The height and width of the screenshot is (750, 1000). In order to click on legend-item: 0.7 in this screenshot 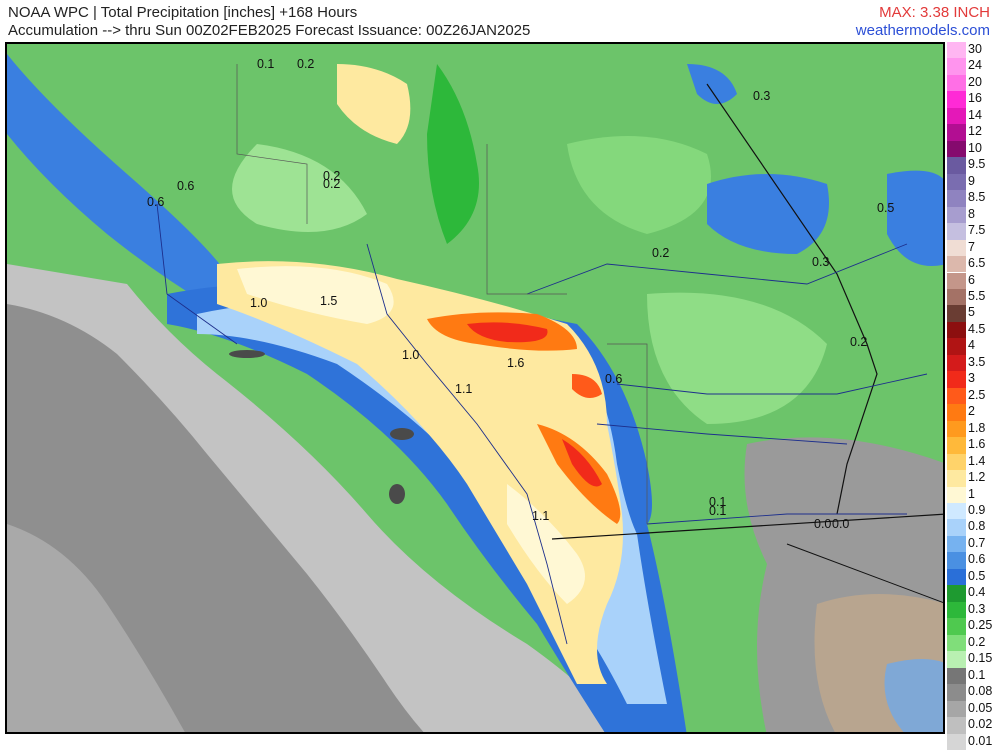, I will do `click(973, 544)`.